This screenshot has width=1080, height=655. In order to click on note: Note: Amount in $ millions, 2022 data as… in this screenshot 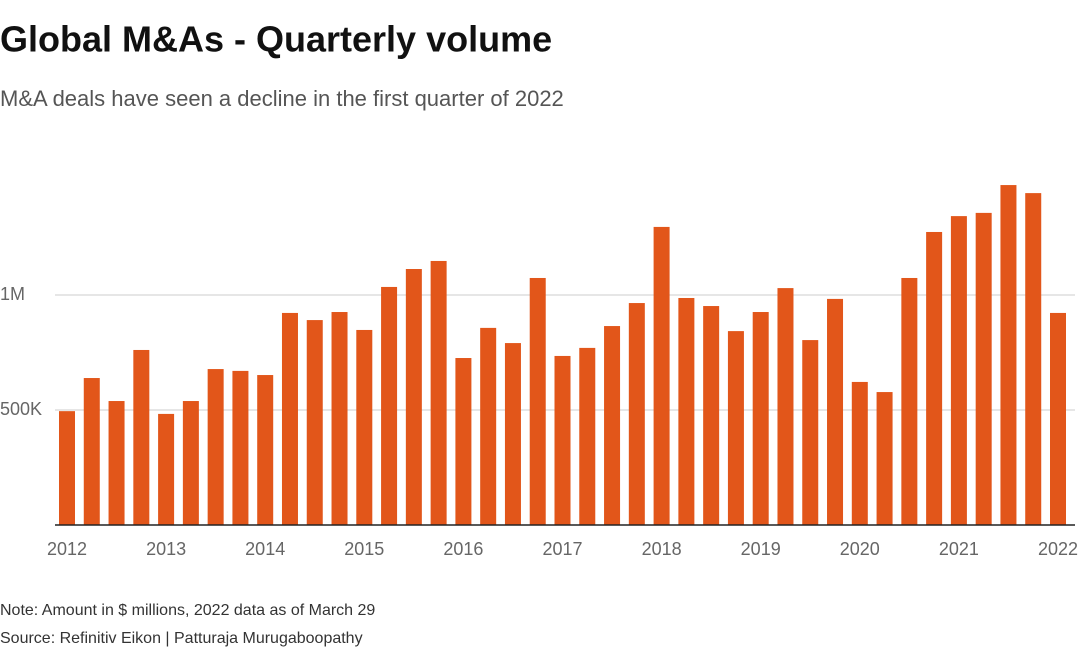, I will do `click(187, 610)`.